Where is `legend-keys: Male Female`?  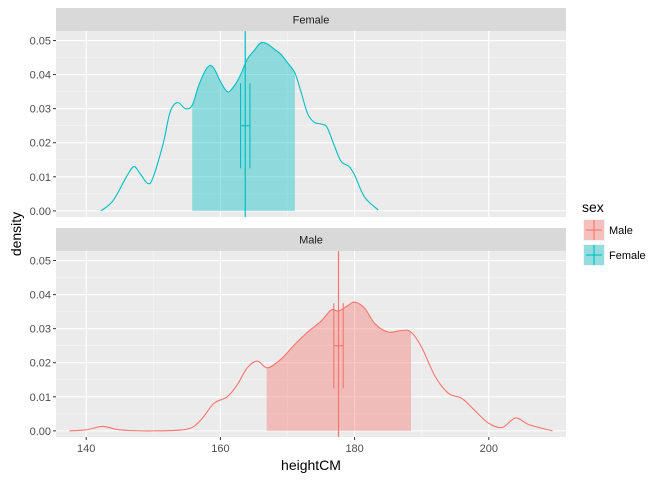
legend-keys: Male Female is located at coordinates (614, 242).